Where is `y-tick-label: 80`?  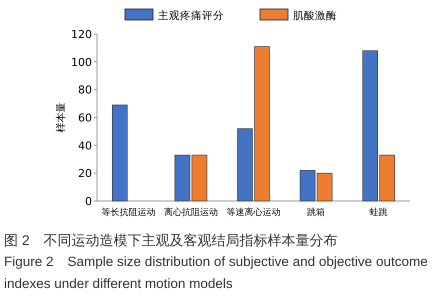
y-tick-label: 80 is located at coordinates (85, 90).